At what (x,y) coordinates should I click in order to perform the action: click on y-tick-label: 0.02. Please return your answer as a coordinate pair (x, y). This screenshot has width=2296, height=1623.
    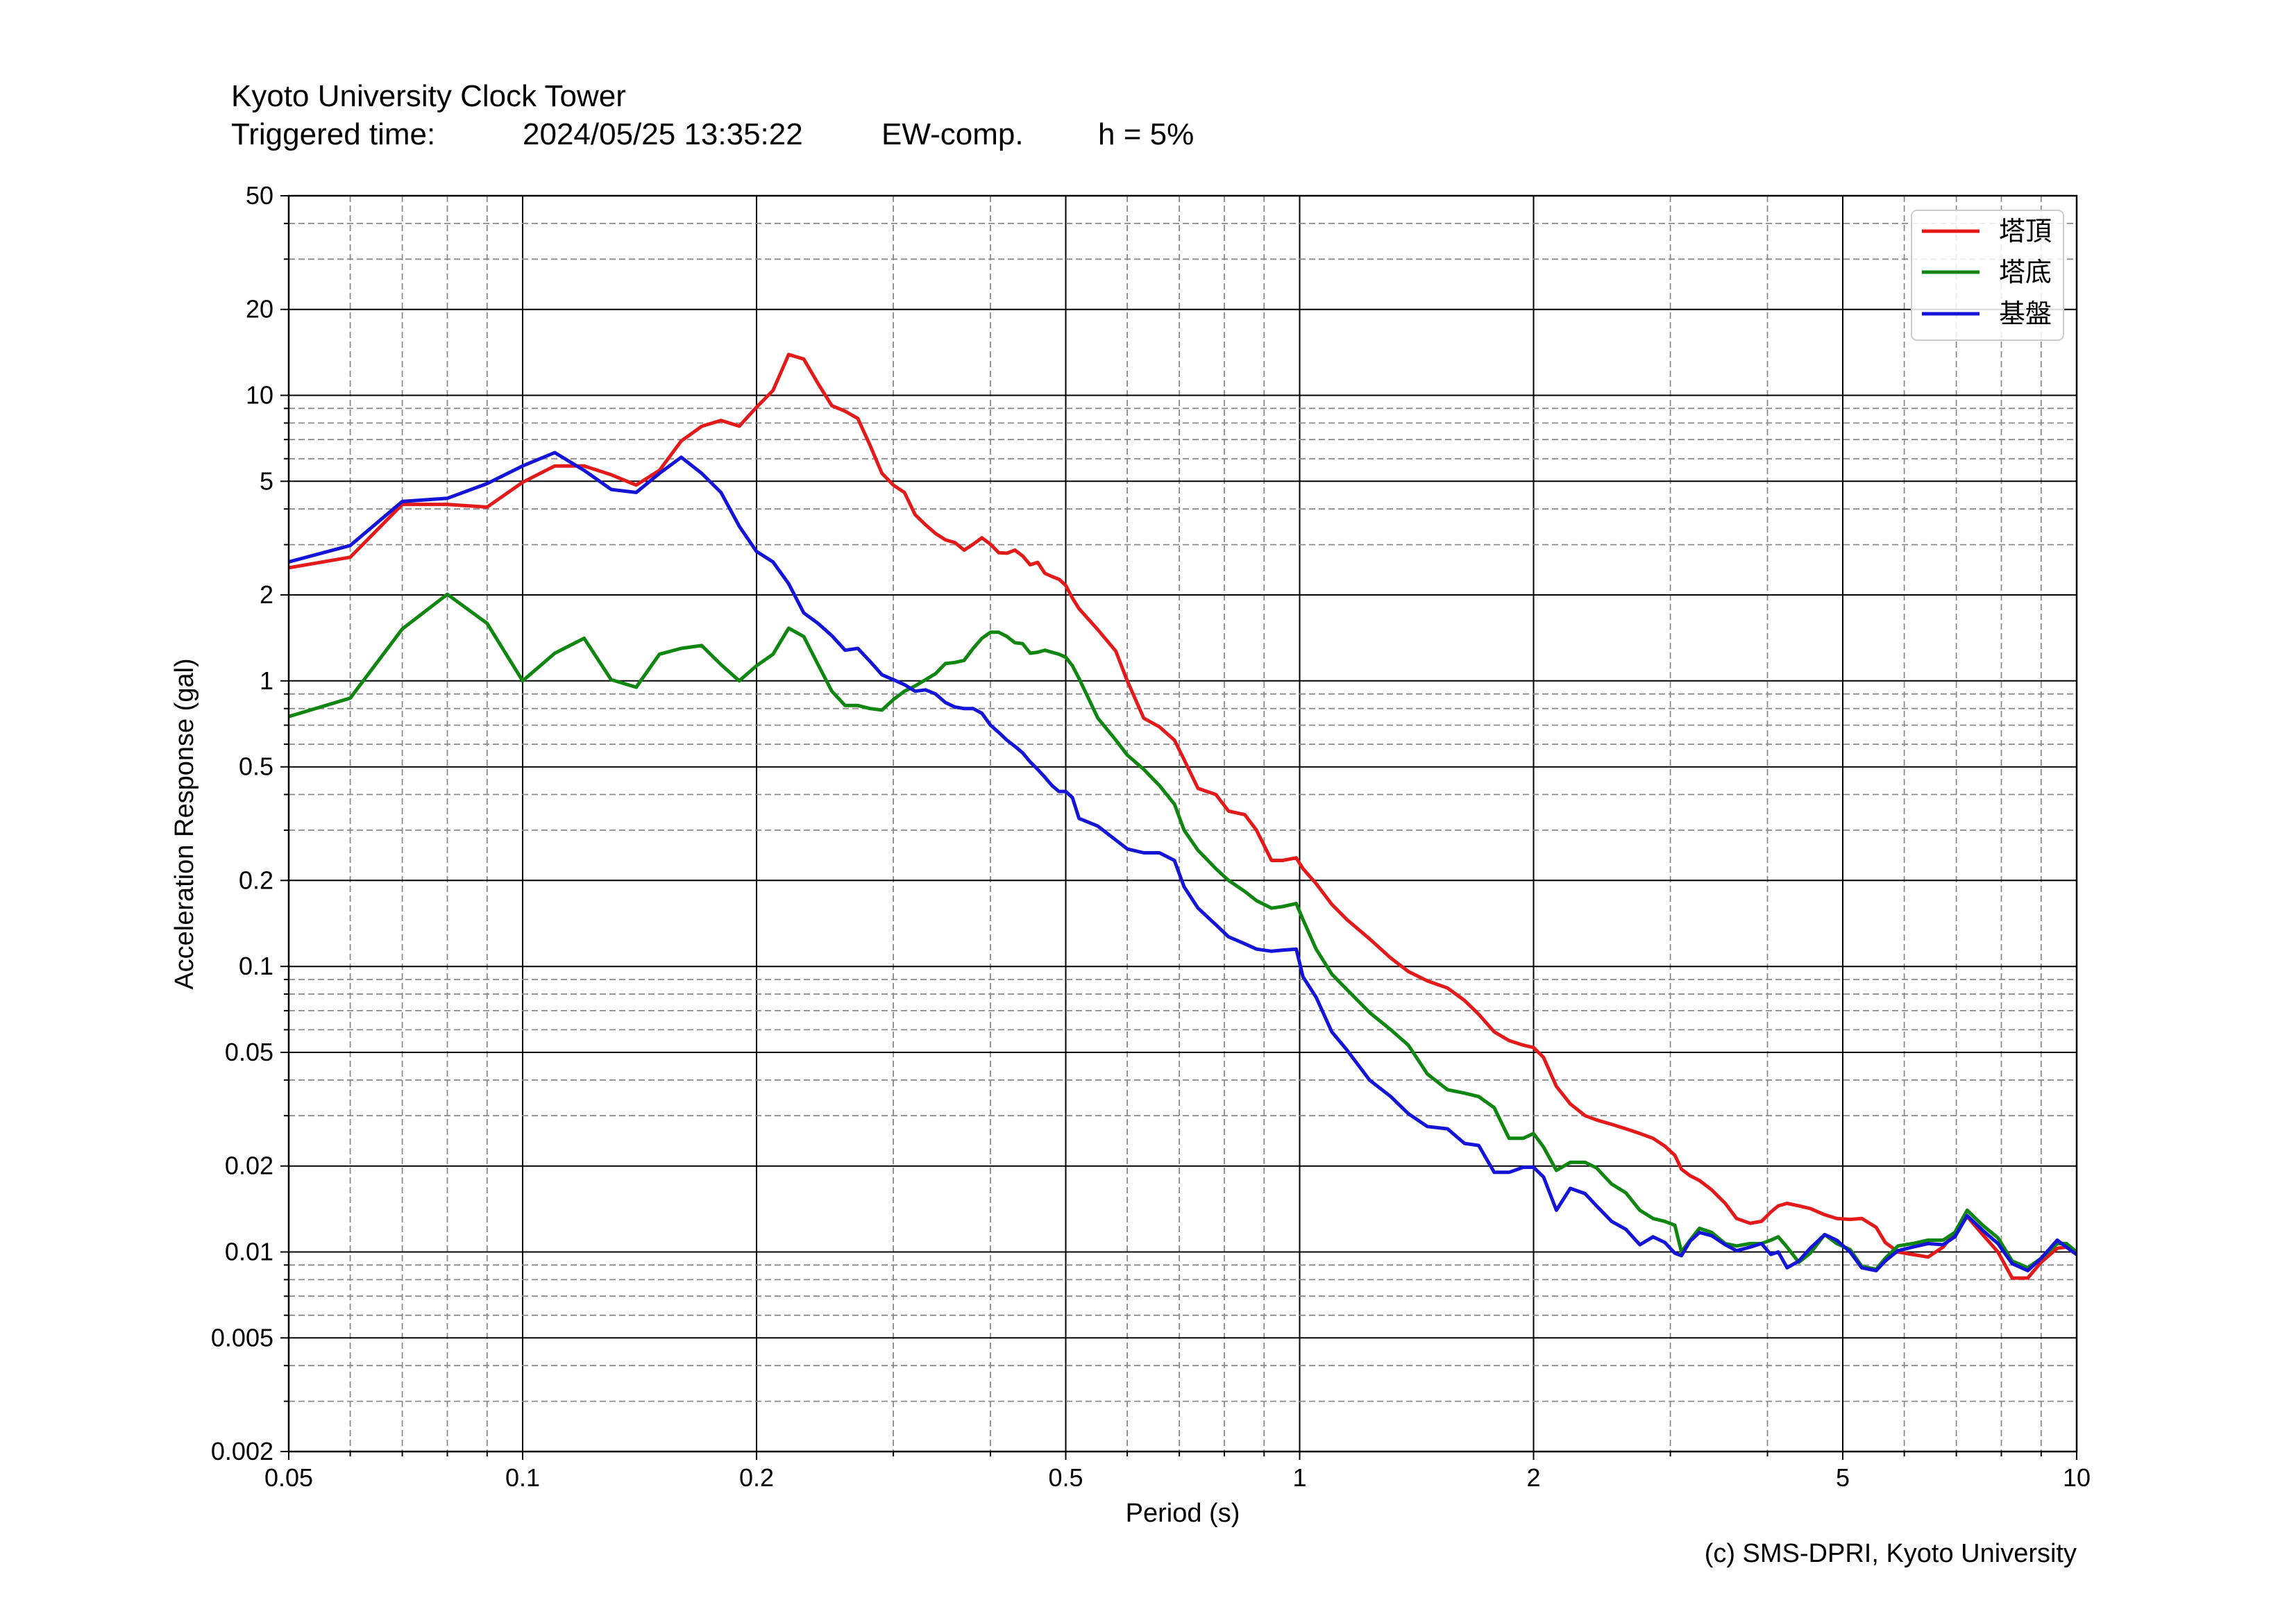
    Looking at the image, I should click on (249, 1166).